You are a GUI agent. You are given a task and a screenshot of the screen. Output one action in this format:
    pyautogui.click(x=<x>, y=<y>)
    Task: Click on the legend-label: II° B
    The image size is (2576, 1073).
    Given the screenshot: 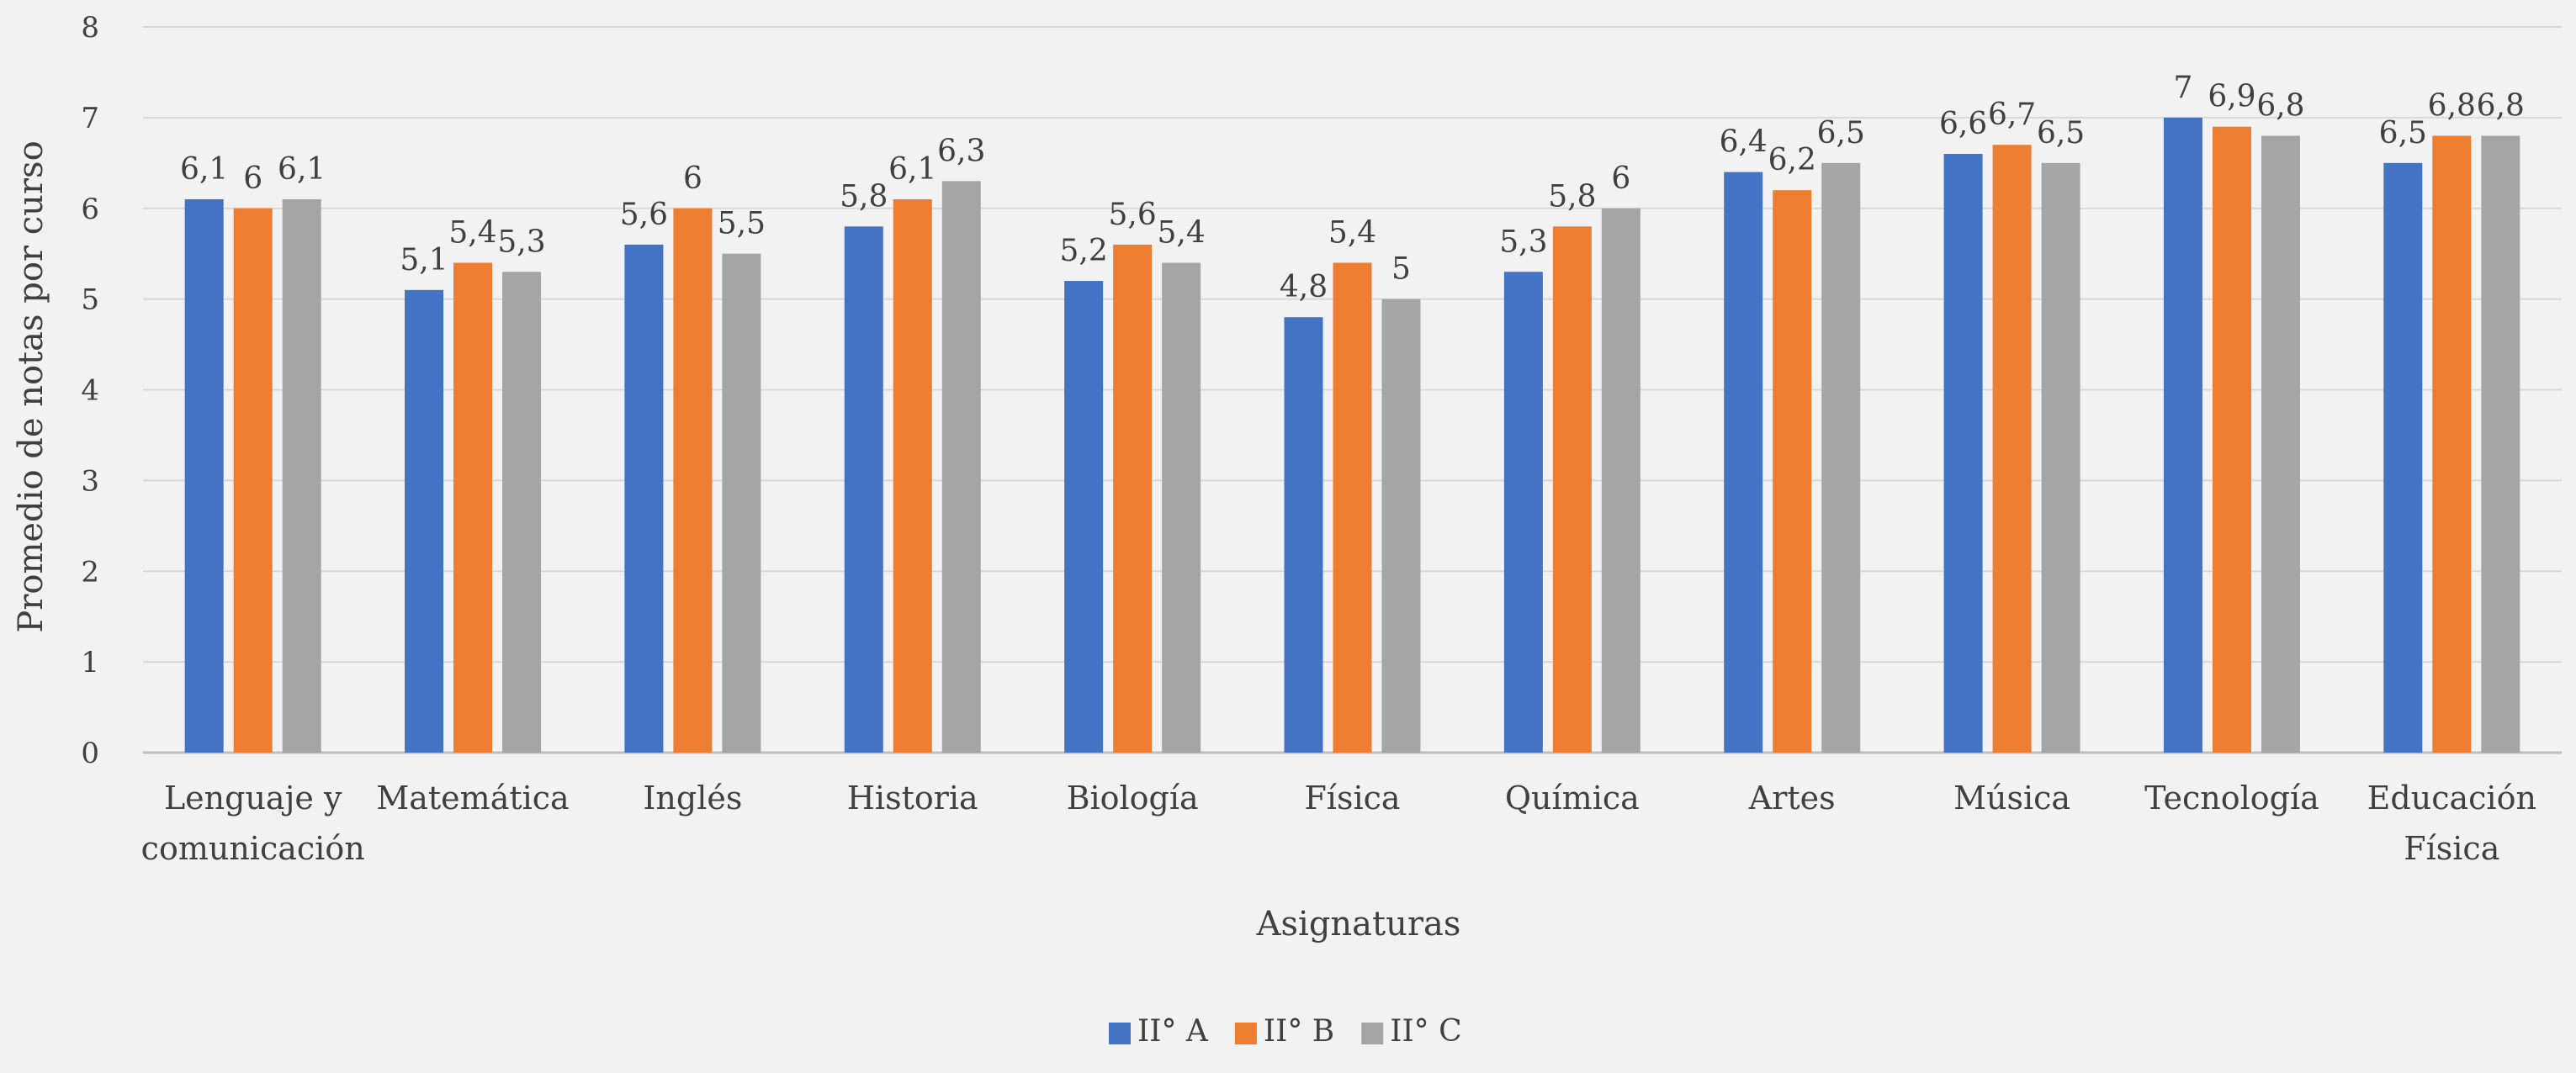 What is the action you would take?
    pyautogui.click(x=1299, y=1032)
    